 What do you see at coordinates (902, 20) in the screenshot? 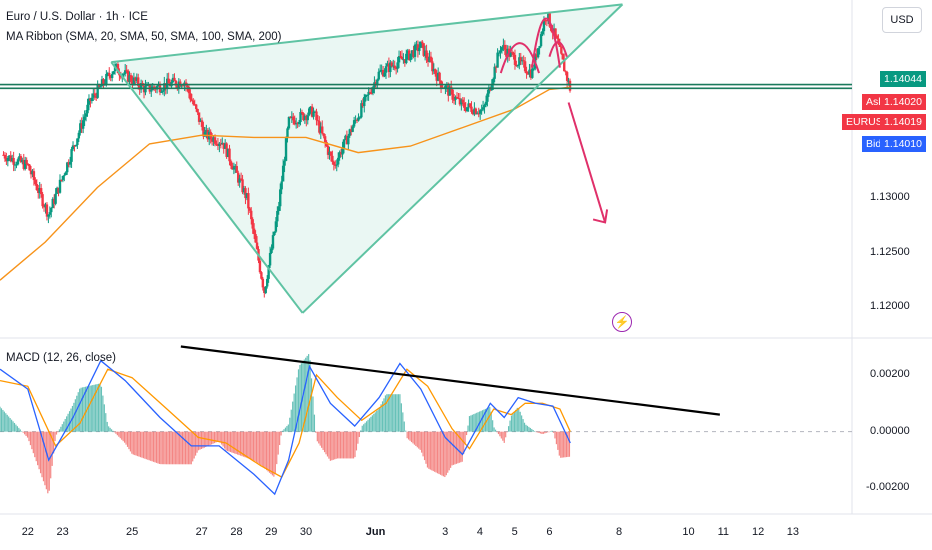
I see `currency-button: USD` at bounding box center [902, 20].